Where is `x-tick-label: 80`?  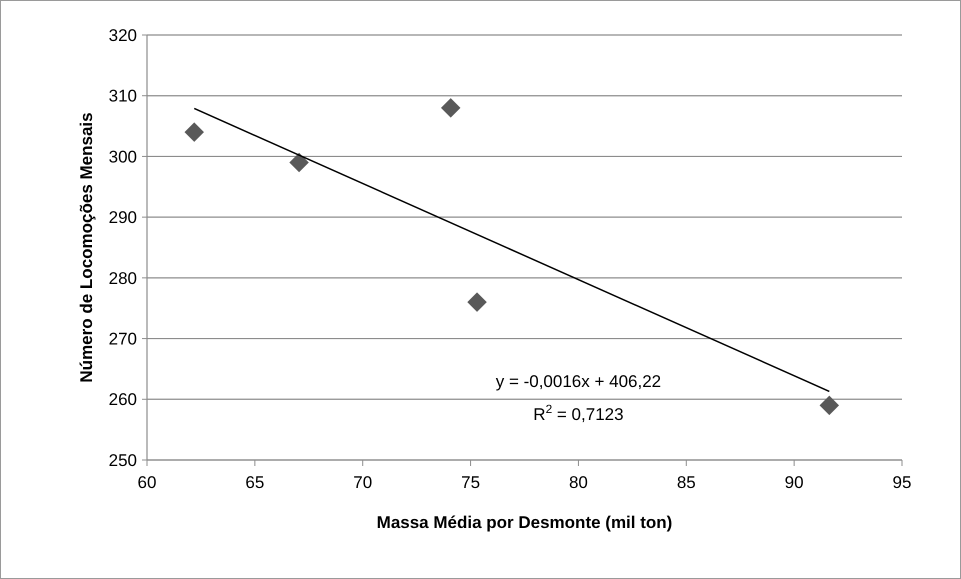
x-tick-label: 80 is located at coordinates (578, 482).